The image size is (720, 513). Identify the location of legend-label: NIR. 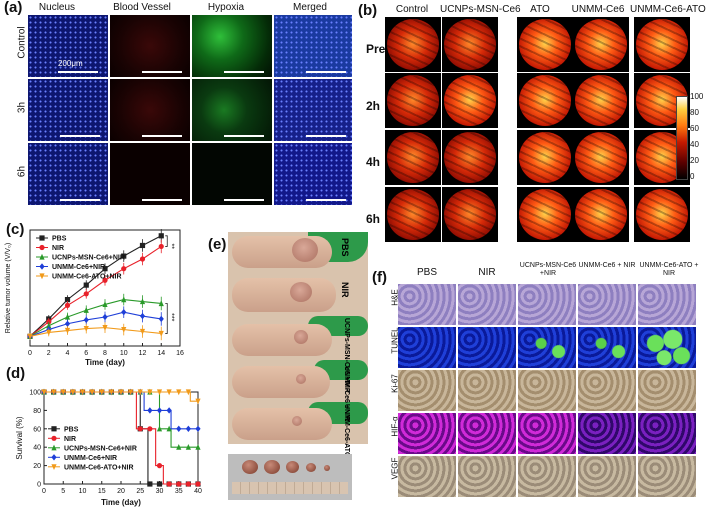
(58, 248).